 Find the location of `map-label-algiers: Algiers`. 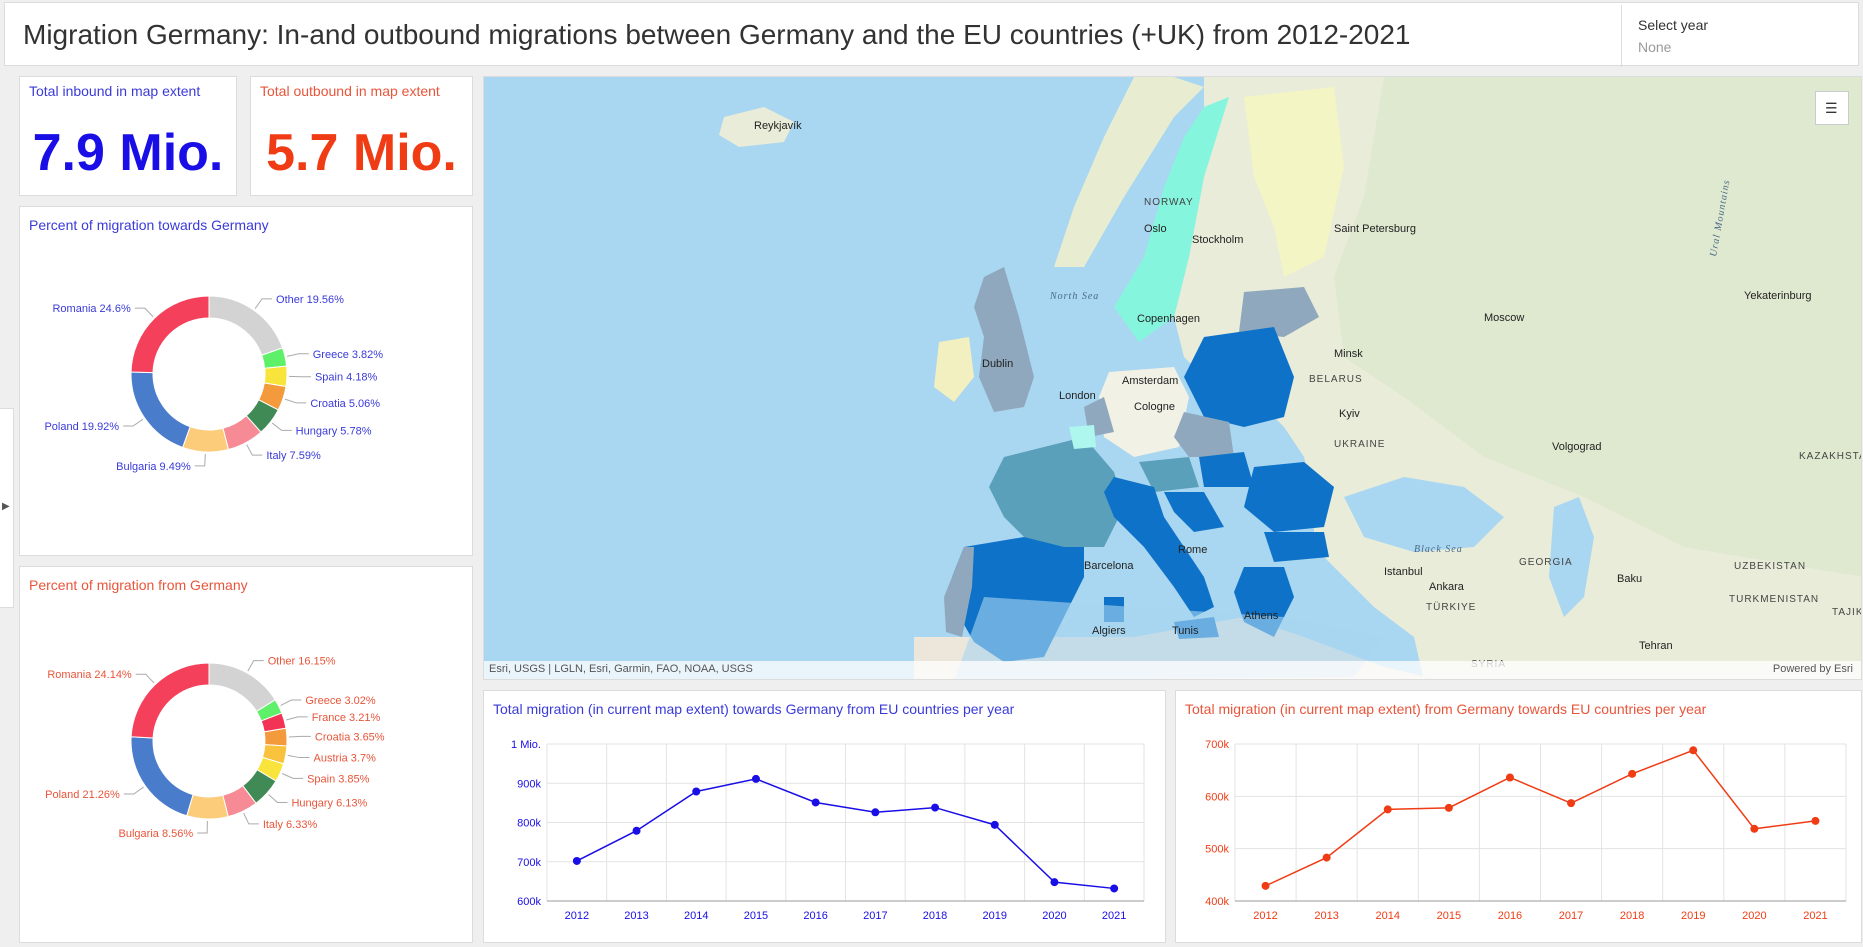

map-label-algiers: Algiers is located at coordinates (1109, 631).